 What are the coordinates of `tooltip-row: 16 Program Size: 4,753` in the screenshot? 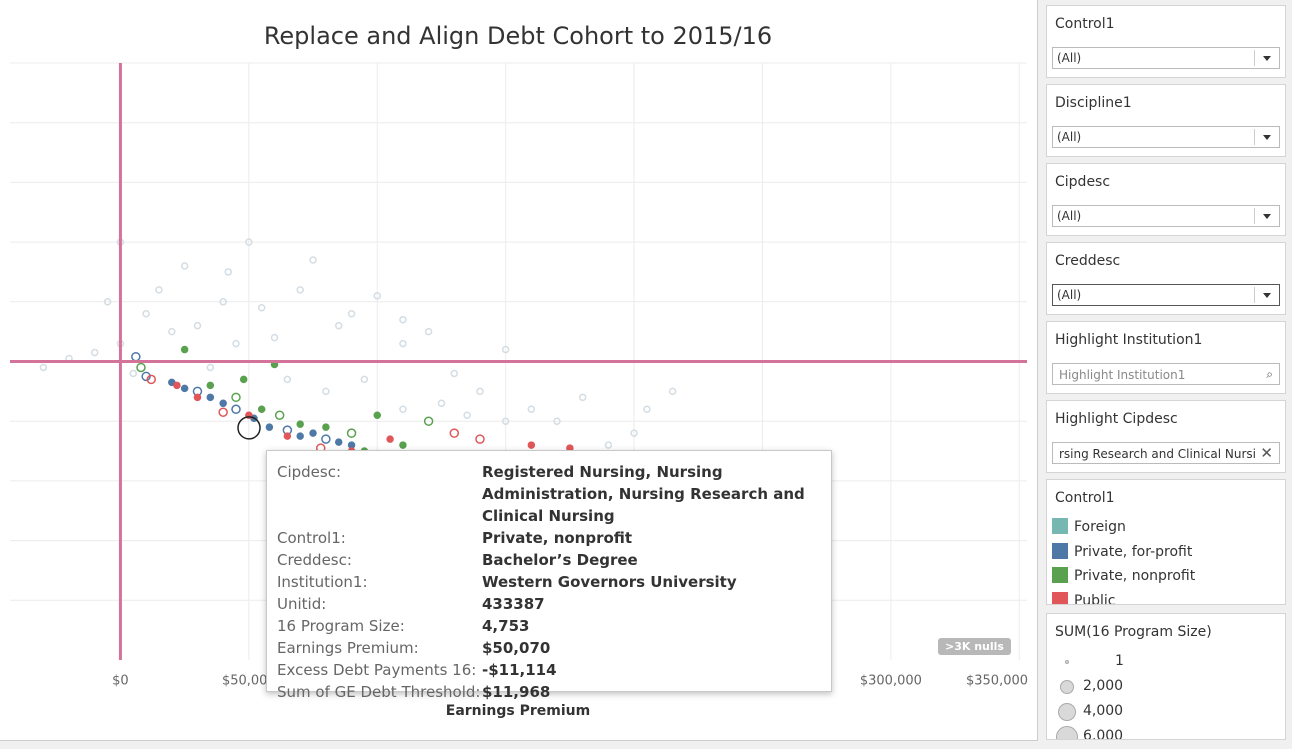 It's located at (554, 626).